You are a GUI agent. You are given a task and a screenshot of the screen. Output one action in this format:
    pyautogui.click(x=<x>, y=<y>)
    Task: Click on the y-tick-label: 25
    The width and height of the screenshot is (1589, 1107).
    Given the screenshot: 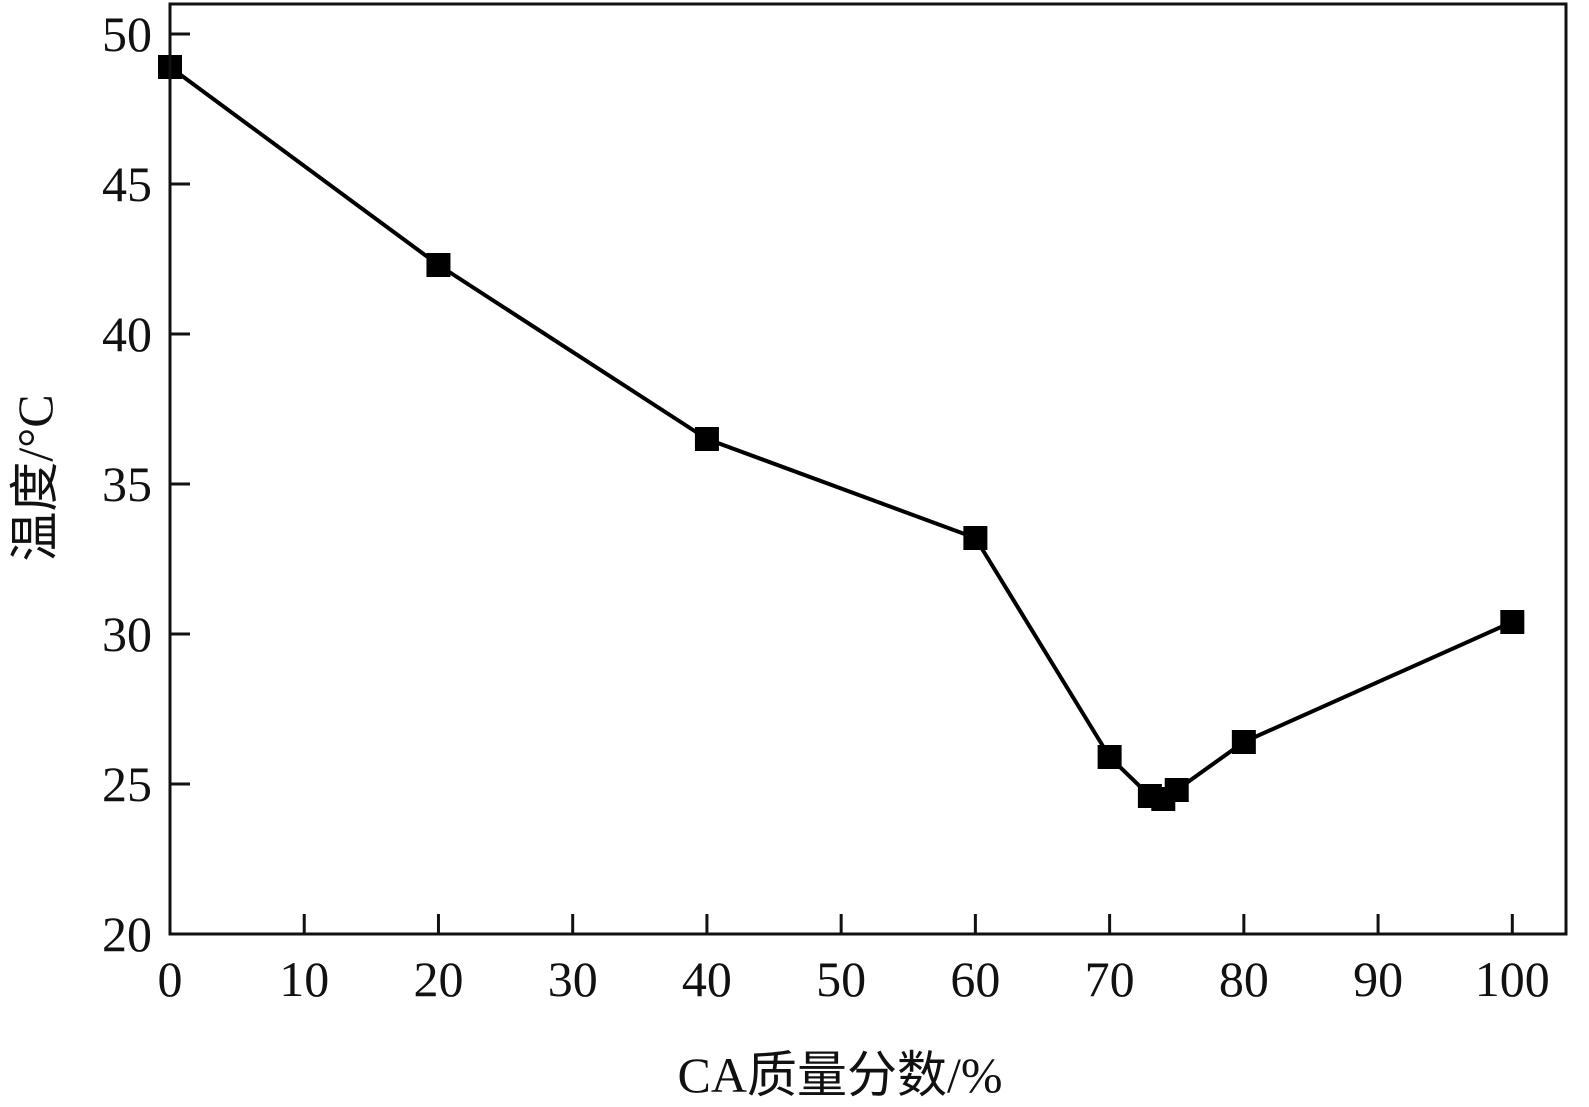 What is the action you would take?
    pyautogui.click(x=127, y=784)
    